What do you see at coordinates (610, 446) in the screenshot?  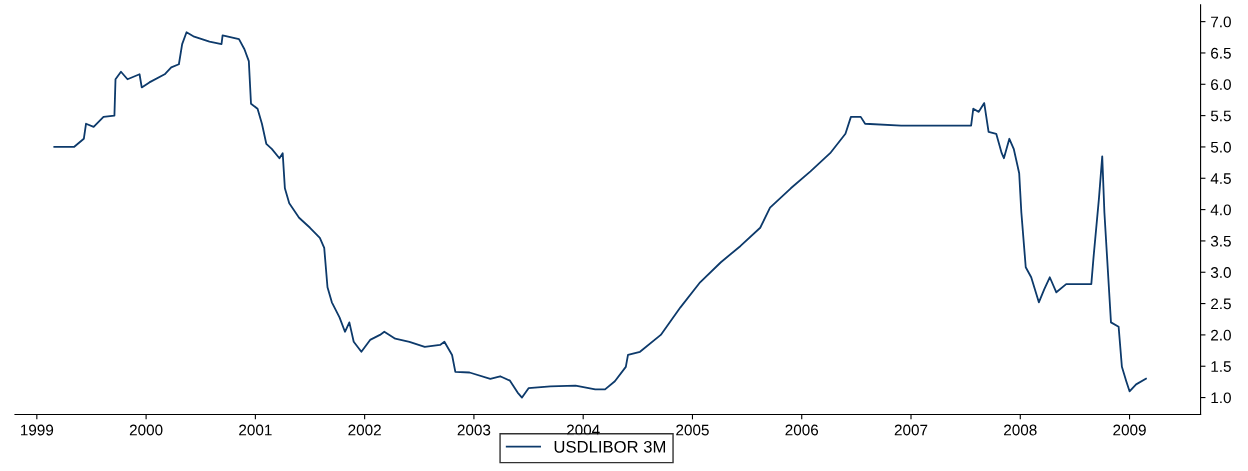 I see `legend-label: USDLIBOR 3M` at bounding box center [610, 446].